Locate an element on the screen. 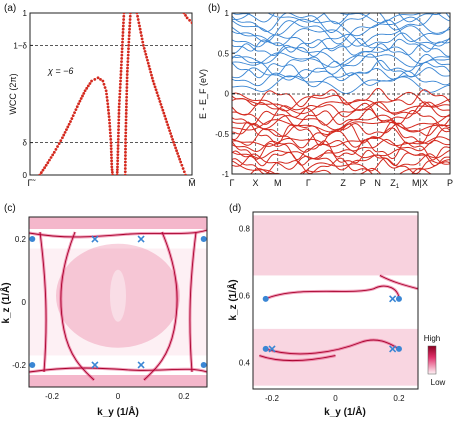 The image size is (453, 421). panel-a-yticks: 0 δ 1−δ 1 is located at coordinates (23, 94).